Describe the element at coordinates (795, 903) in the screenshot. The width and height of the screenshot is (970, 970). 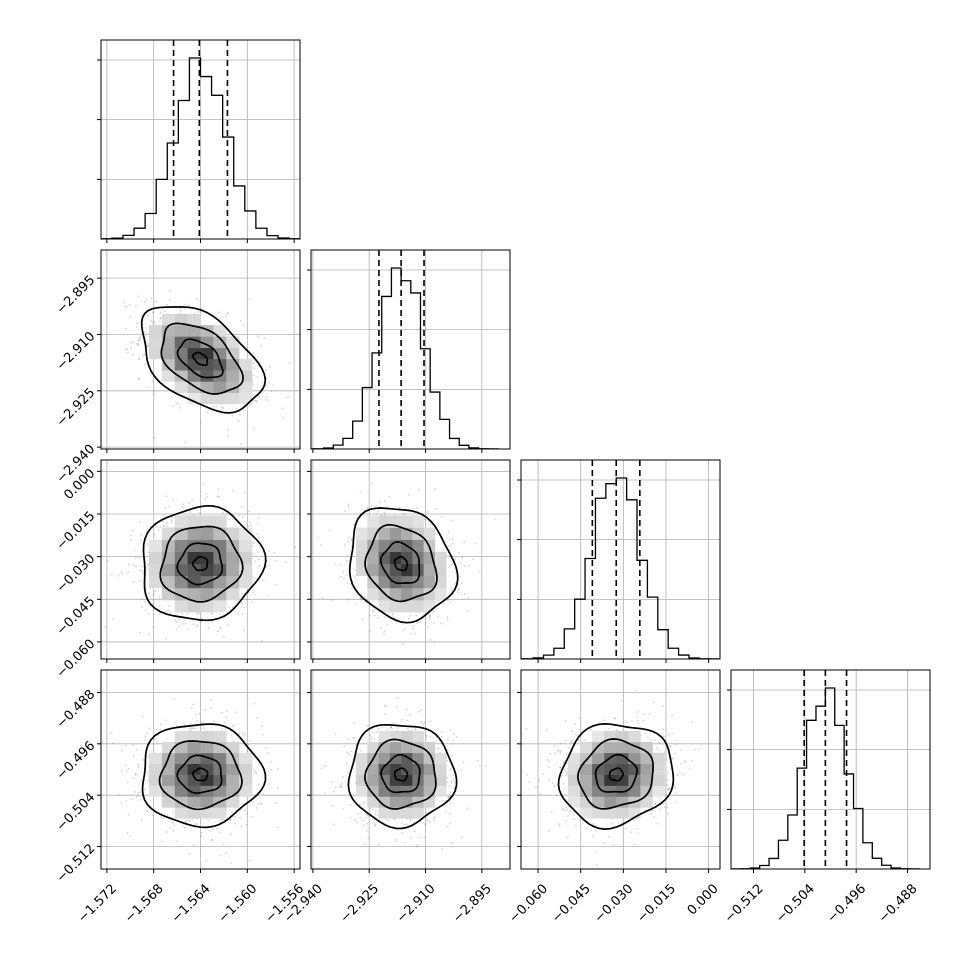
I see `x-tick-label: −0.504` at that location.